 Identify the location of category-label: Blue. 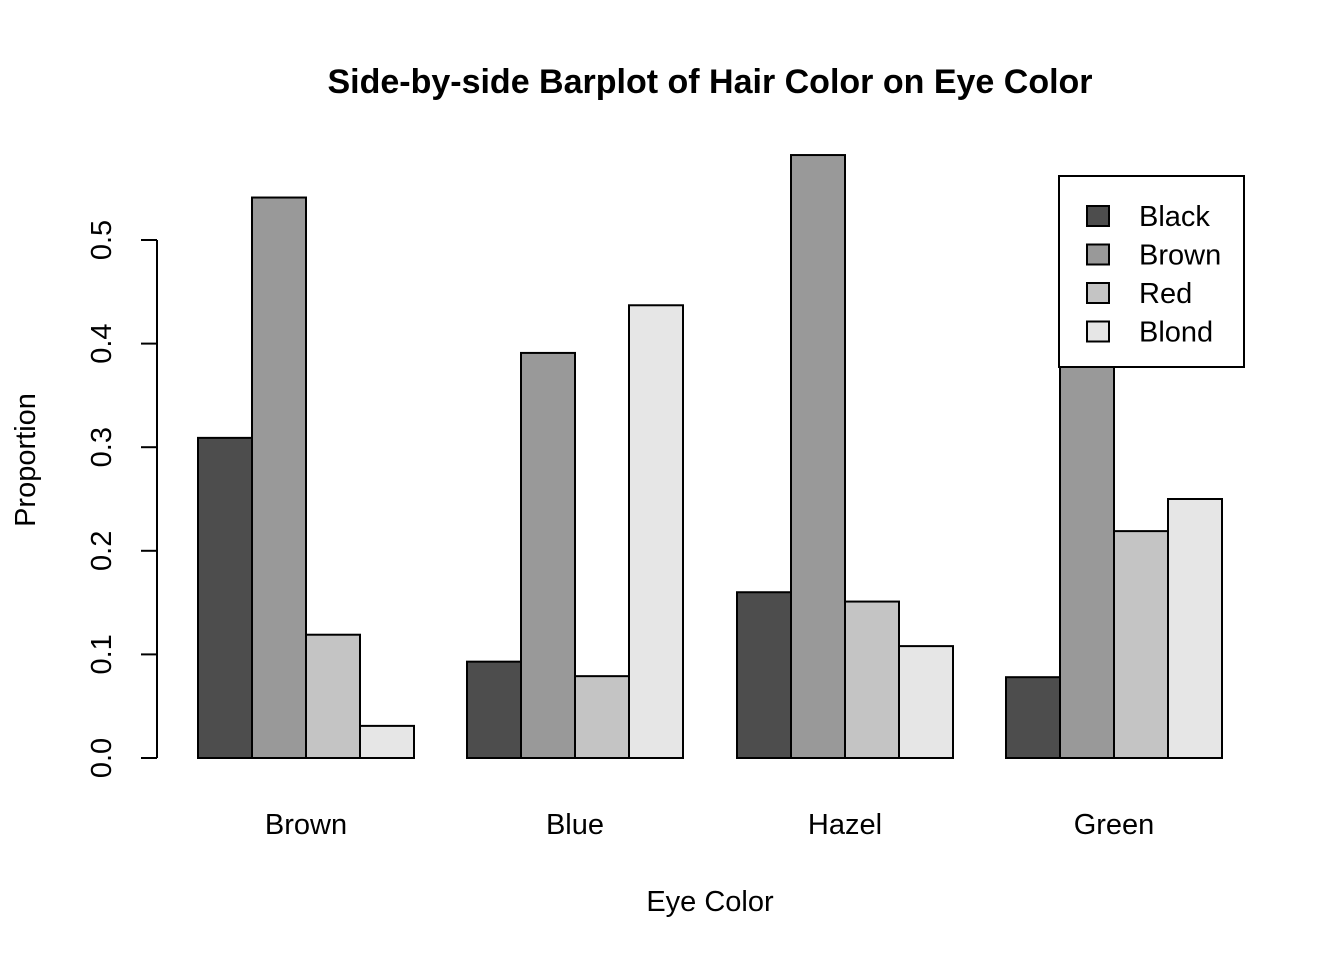
(575, 825).